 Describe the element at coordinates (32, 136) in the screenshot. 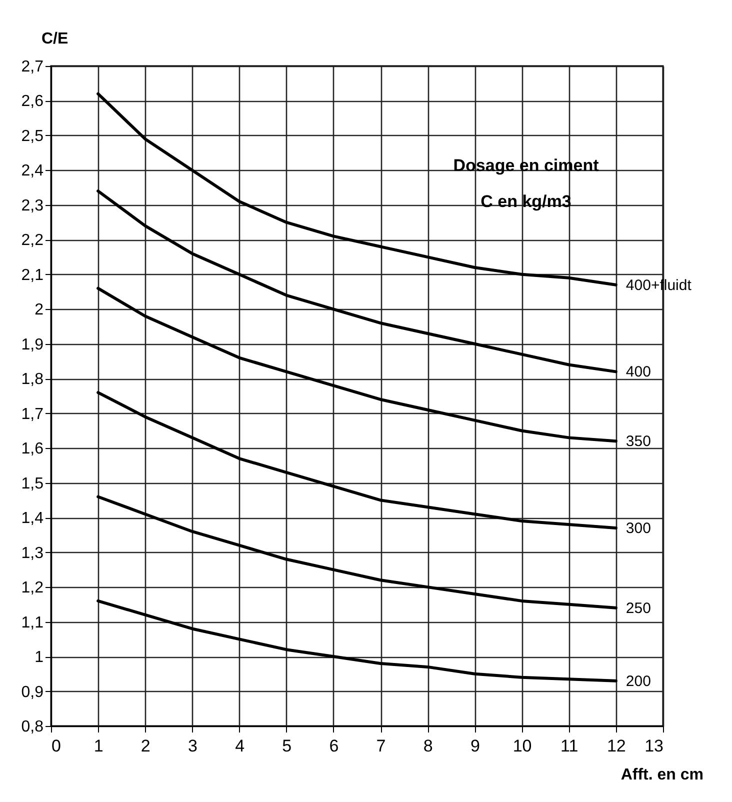

I see `y-tick-label: 2,5` at that location.